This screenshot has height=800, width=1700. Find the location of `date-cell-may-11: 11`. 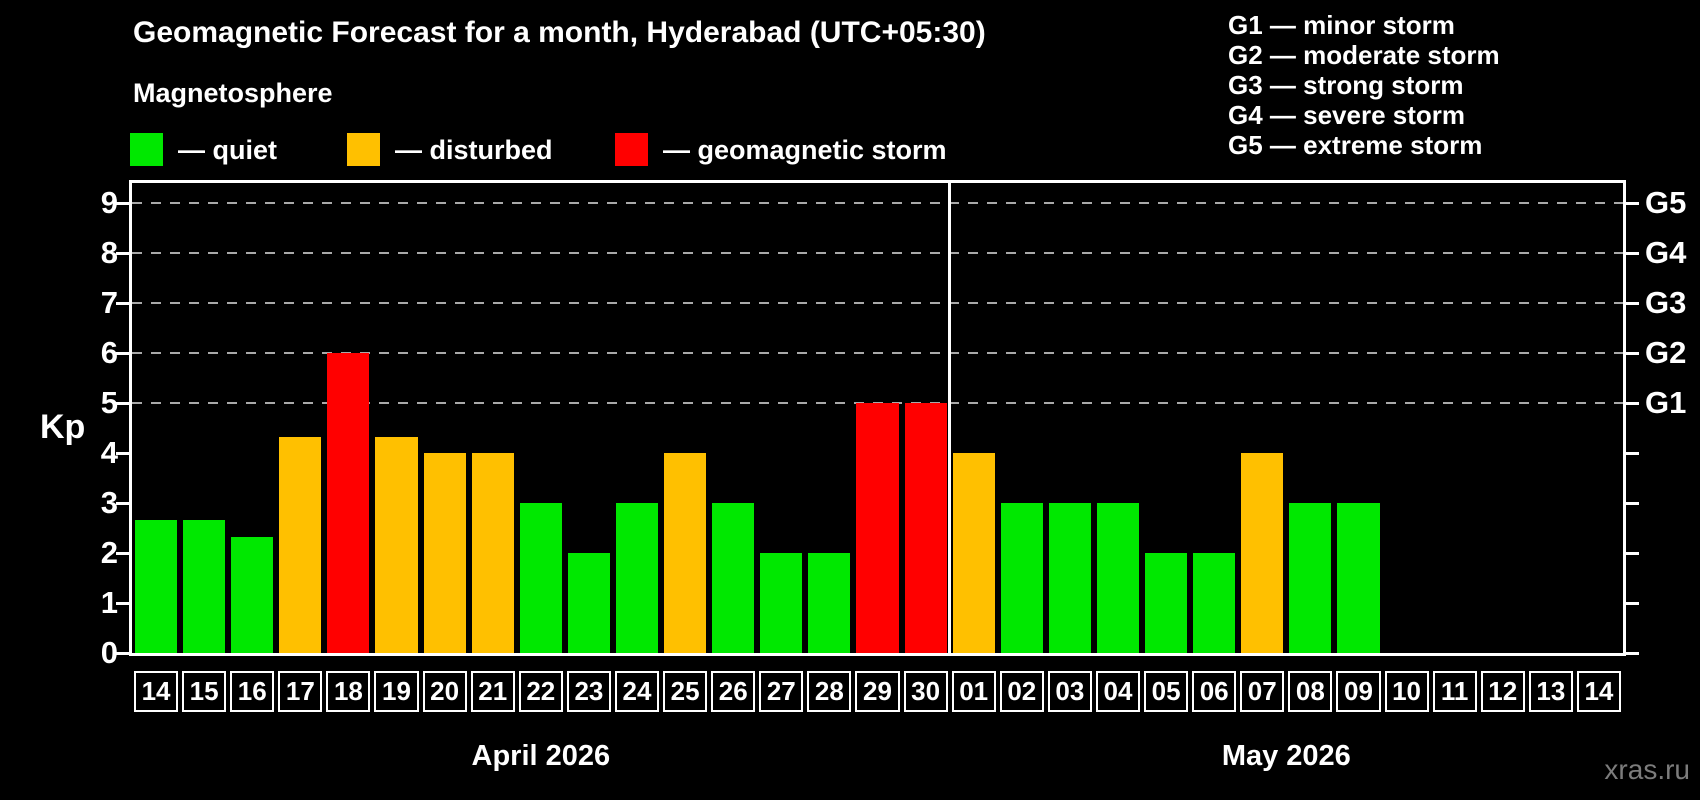

date-cell-may-11: 11 is located at coordinates (1454, 691).